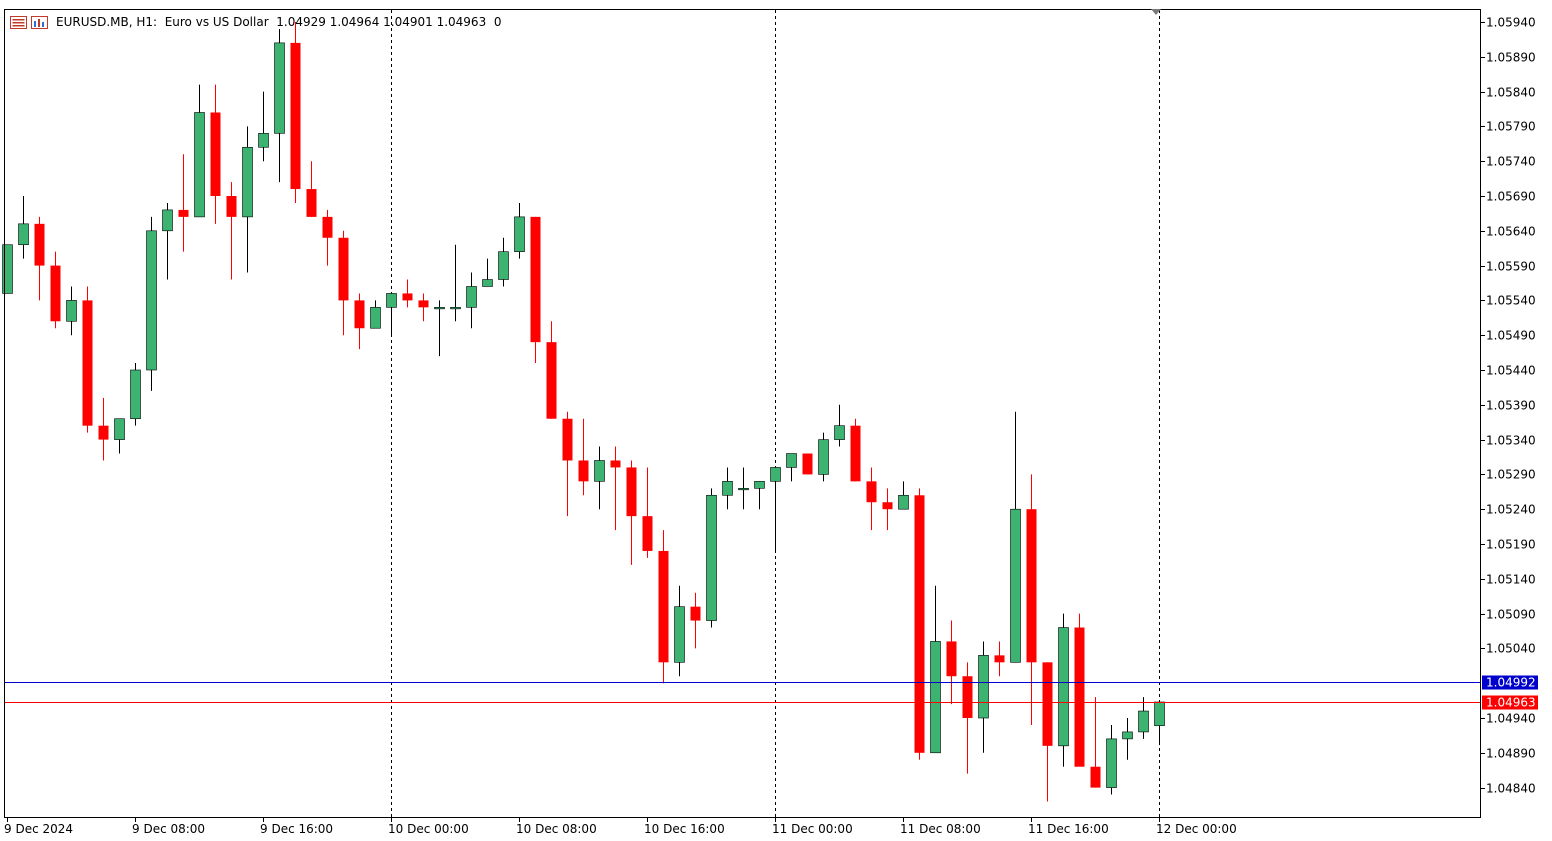 This screenshot has width=1552, height=841. What do you see at coordinates (1511, 649) in the screenshot?
I see `price-tick-label: 1.05040` at bounding box center [1511, 649].